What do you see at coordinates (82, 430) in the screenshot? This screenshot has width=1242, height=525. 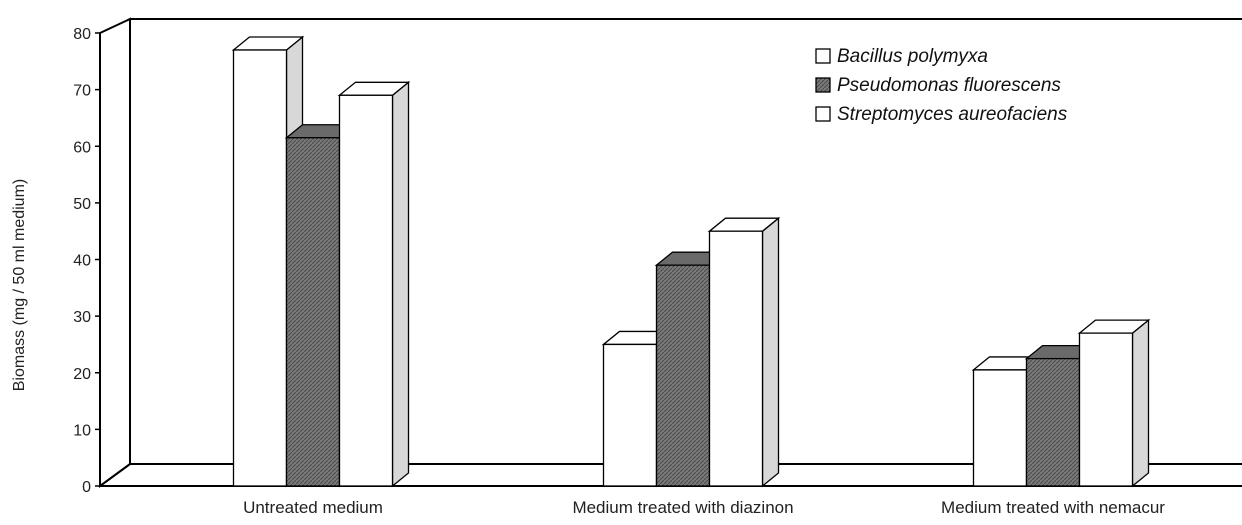 I see `y-tick-label: 10` at bounding box center [82, 430].